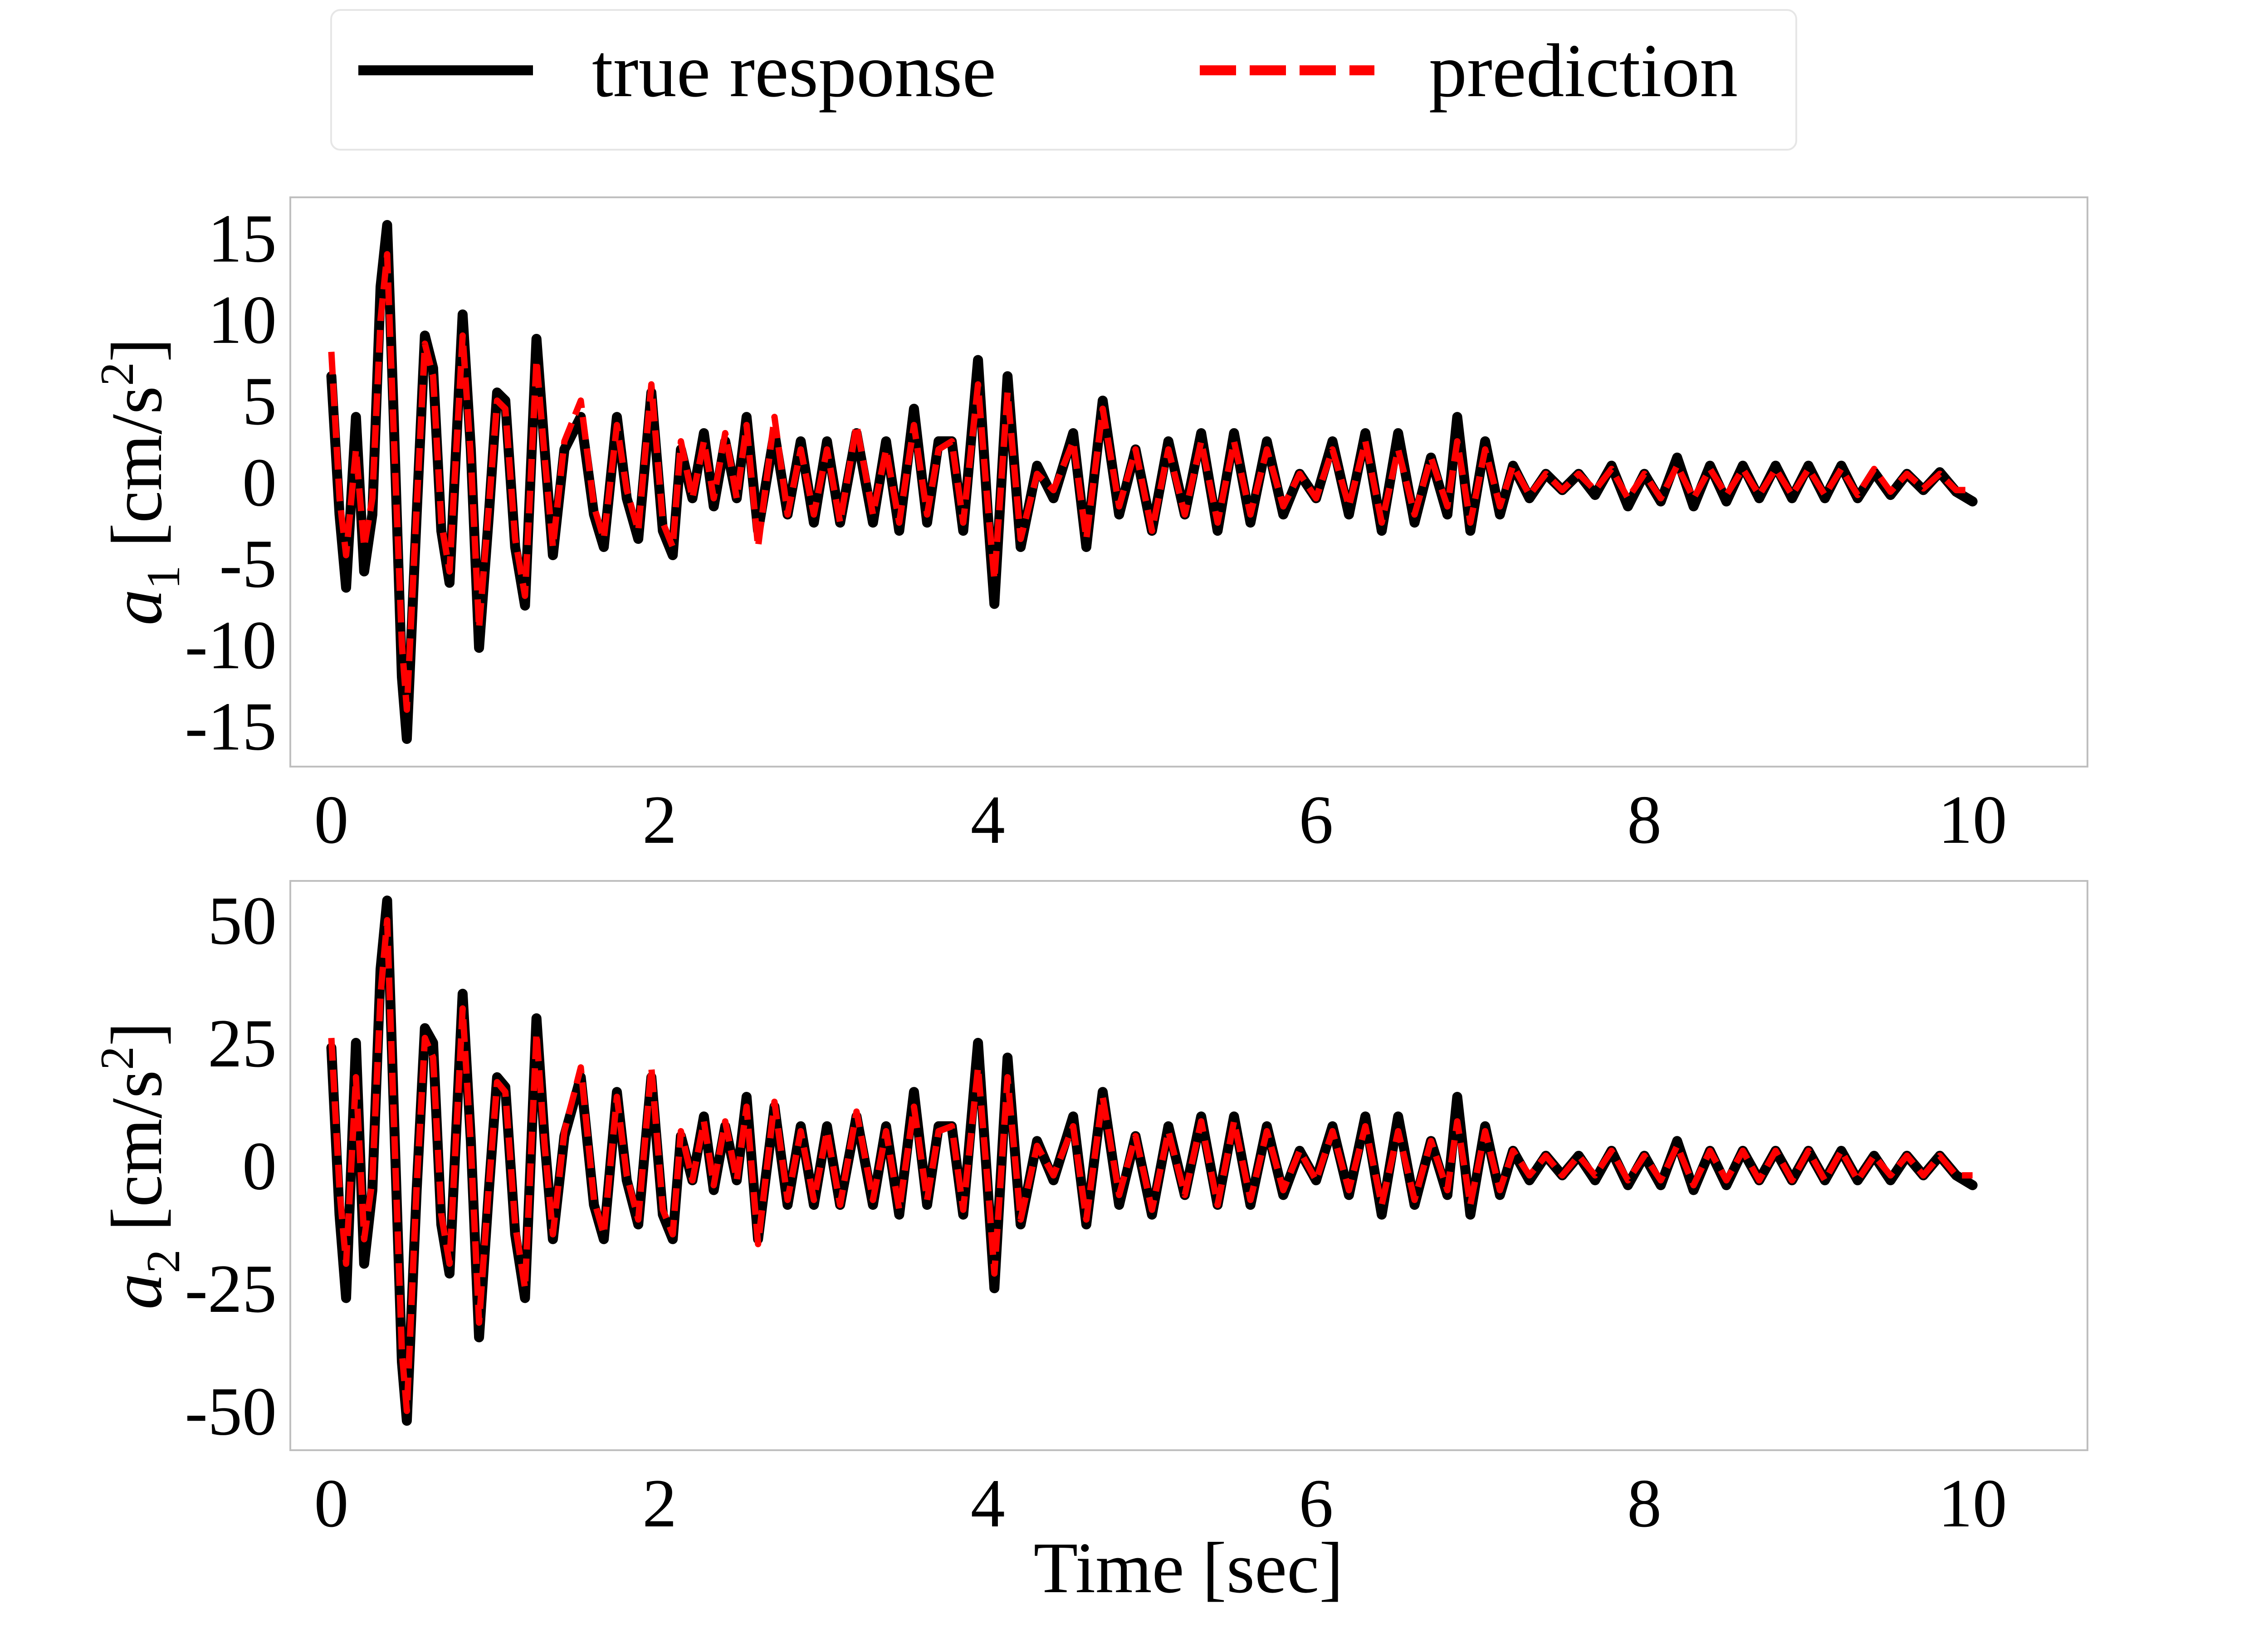  I want to click on top-xtick-label: 2, so click(660, 820).